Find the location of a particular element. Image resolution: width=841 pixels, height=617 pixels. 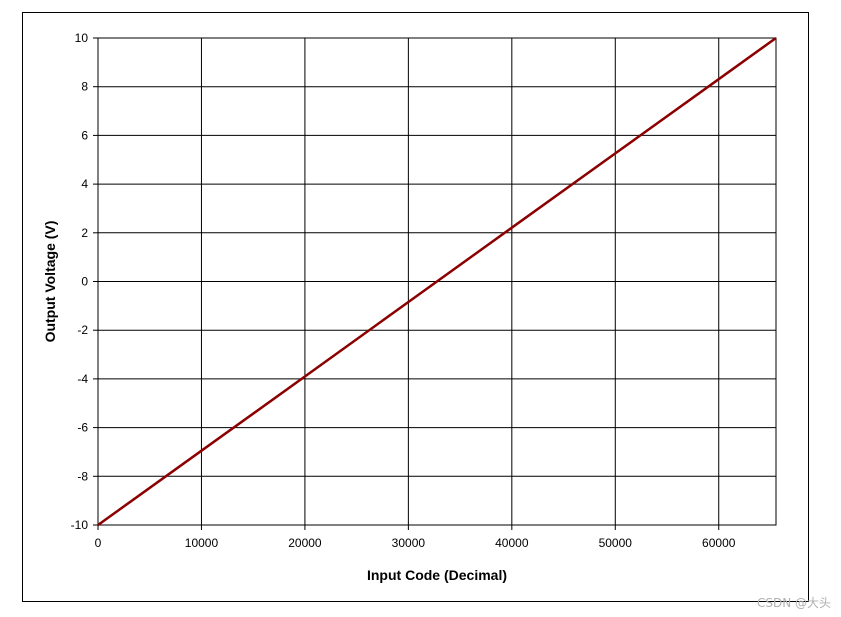

y-tick-labels: 10 8 6 4 2 0 -2 -4 -6 -8 -10 is located at coordinates (84, 281).